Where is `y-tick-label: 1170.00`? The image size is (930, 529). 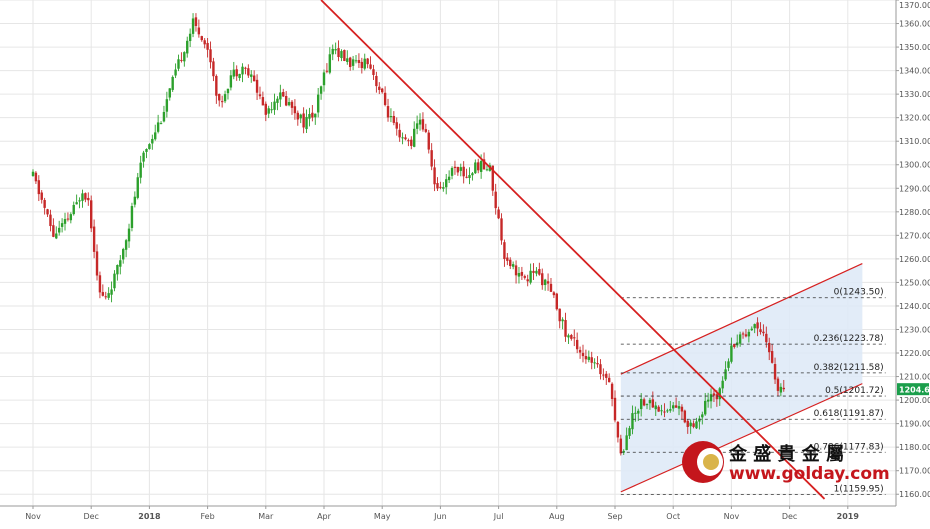 y-tick-label: 1170.00 is located at coordinates (914, 471).